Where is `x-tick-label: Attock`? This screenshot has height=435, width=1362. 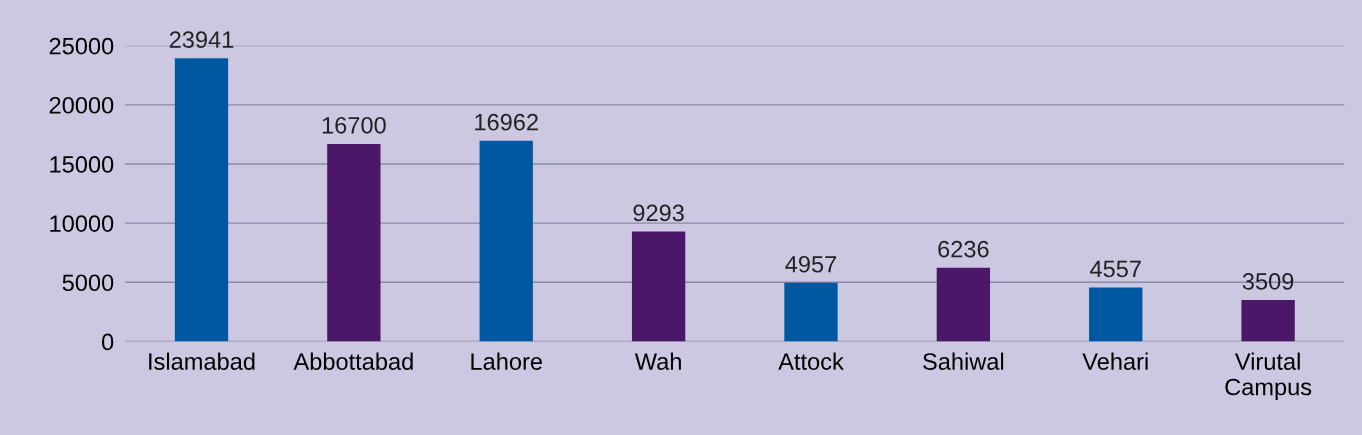
x-tick-label: Attock is located at coordinates (811, 361).